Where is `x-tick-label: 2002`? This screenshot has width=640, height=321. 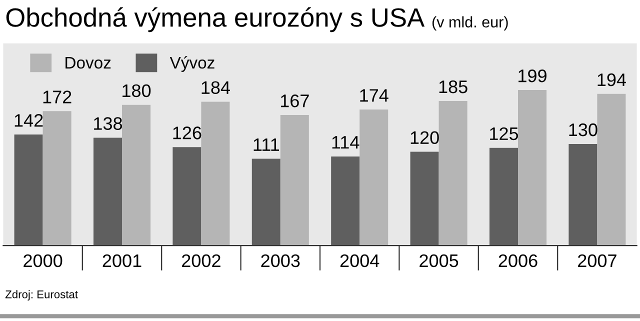
x-tick-label: 2002 is located at coordinates (201, 261).